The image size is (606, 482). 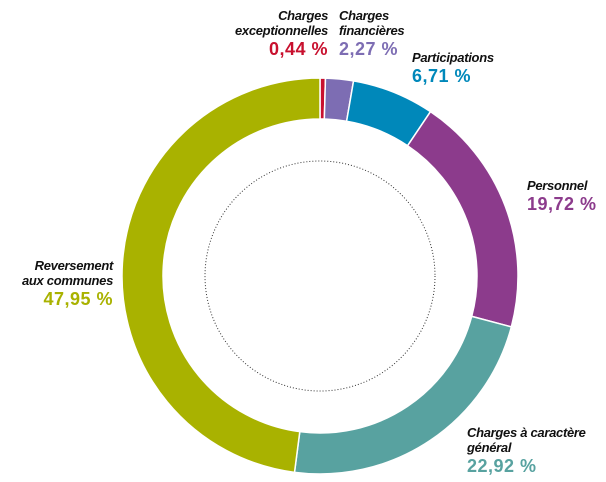 I want to click on slice-label: Charges à caractère général 22,92 %, so click(x=533, y=451).